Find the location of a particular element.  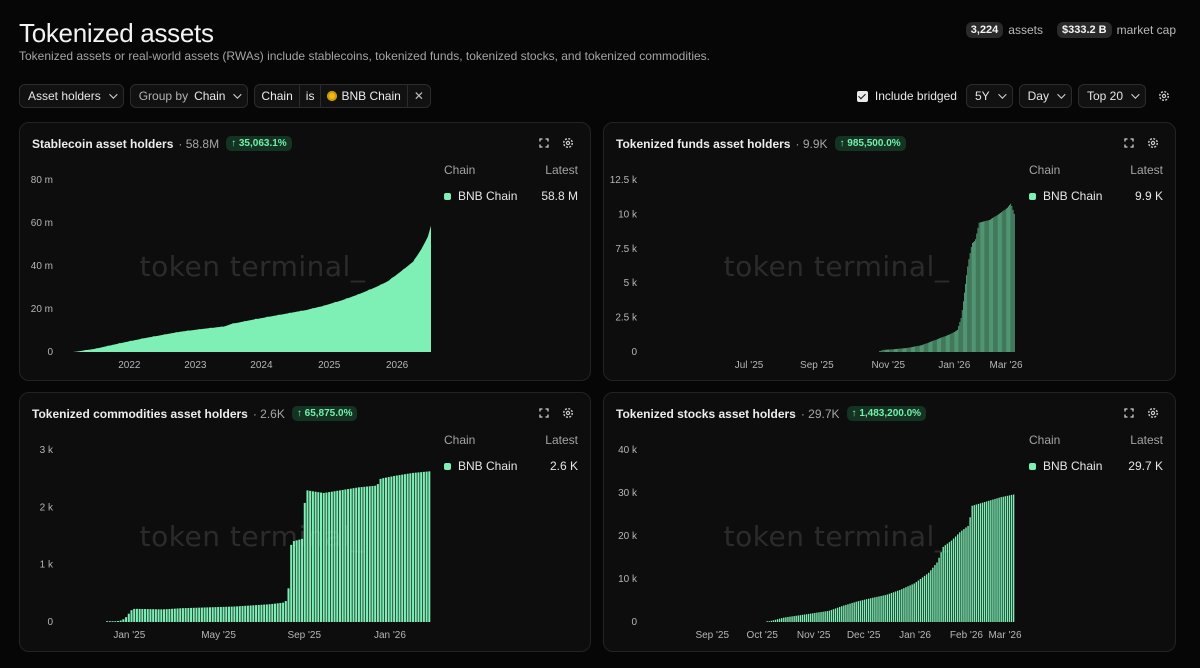

top-n-dropdown: Top 20 is located at coordinates (1111, 96).